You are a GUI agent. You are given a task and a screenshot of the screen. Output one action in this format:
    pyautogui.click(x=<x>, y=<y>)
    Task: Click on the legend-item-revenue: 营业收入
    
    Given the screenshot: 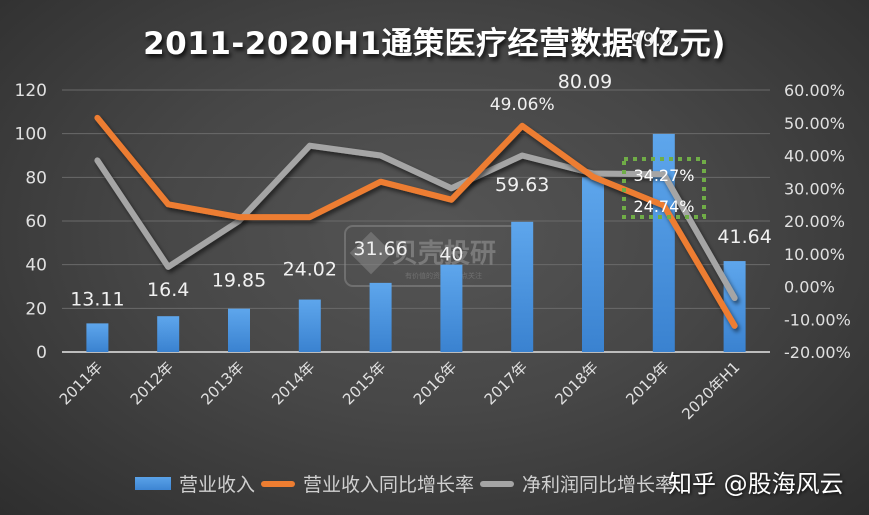 What is the action you would take?
    pyautogui.click(x=195, y=483)
    